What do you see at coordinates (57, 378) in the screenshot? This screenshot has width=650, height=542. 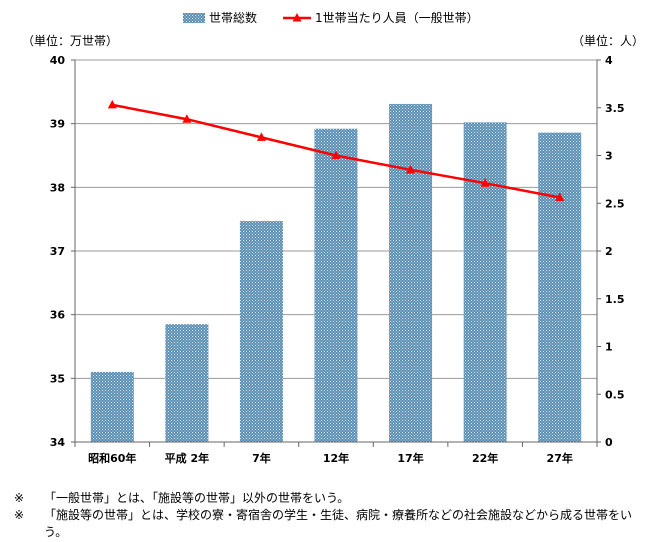 I see `y-tick-label: 35` at bounding box center [57, 378].